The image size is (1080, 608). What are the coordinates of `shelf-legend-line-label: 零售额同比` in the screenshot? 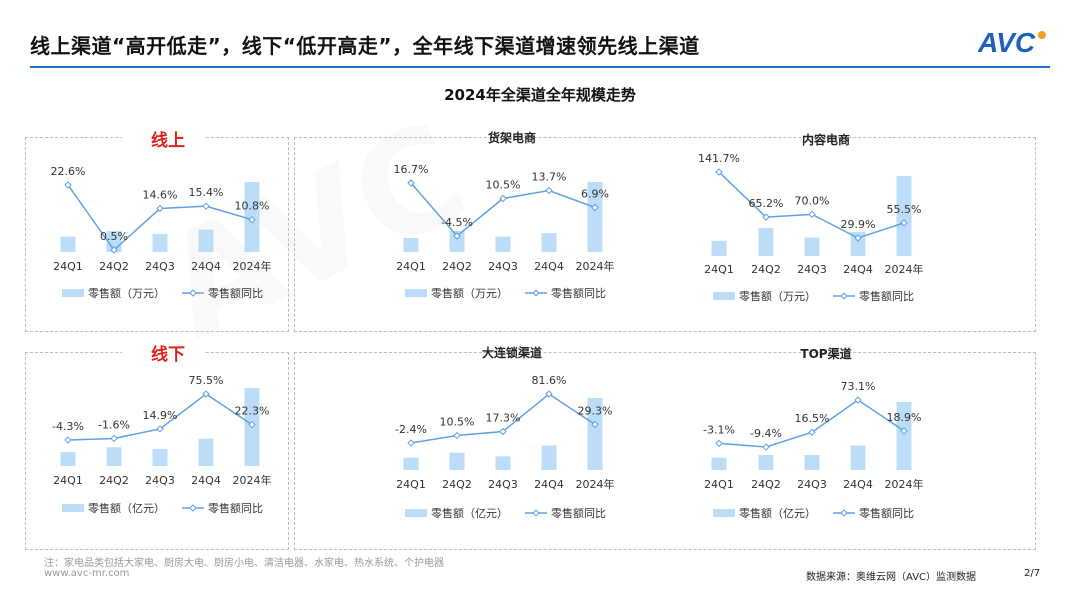 It's located at (578, 293).